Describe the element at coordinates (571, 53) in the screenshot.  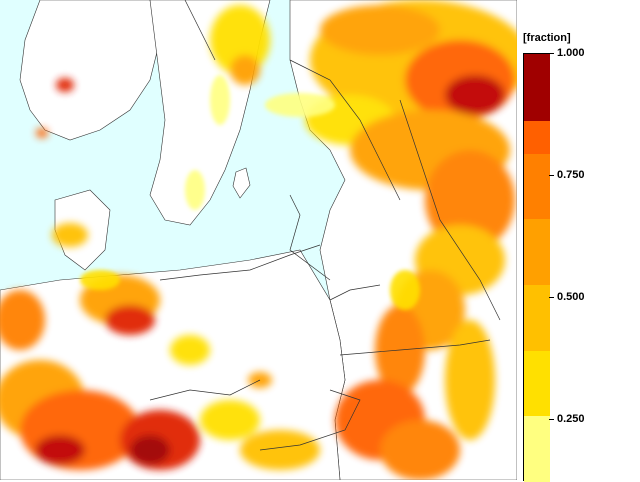
I see `legend-tick-label: 1.000` at that location.